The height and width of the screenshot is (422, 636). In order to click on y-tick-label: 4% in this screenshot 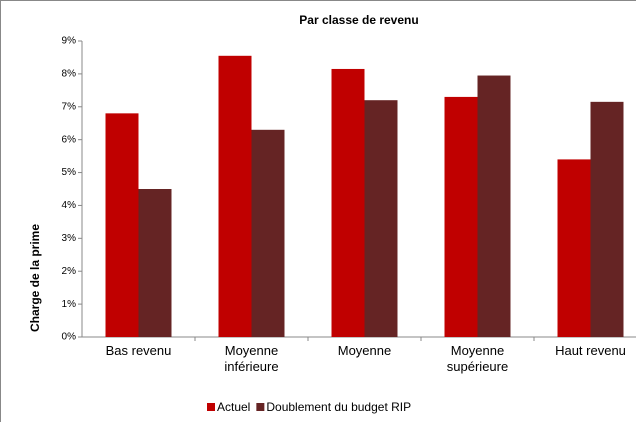, I will do `click(69, 205)`.